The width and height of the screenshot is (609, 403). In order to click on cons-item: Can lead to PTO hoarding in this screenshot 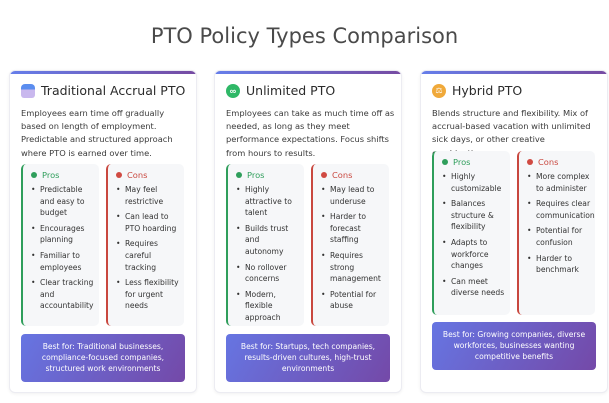, I will do `click(148, 222)`.